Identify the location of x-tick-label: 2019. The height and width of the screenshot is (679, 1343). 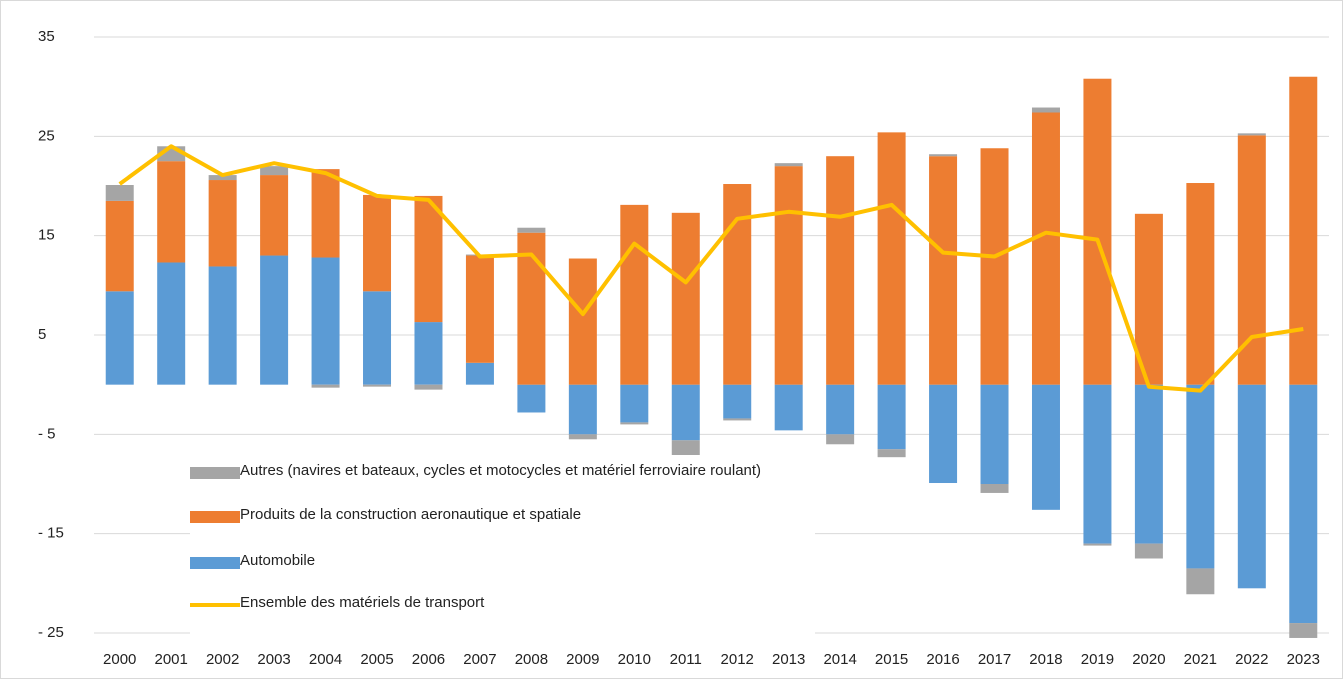
(1097, 659).